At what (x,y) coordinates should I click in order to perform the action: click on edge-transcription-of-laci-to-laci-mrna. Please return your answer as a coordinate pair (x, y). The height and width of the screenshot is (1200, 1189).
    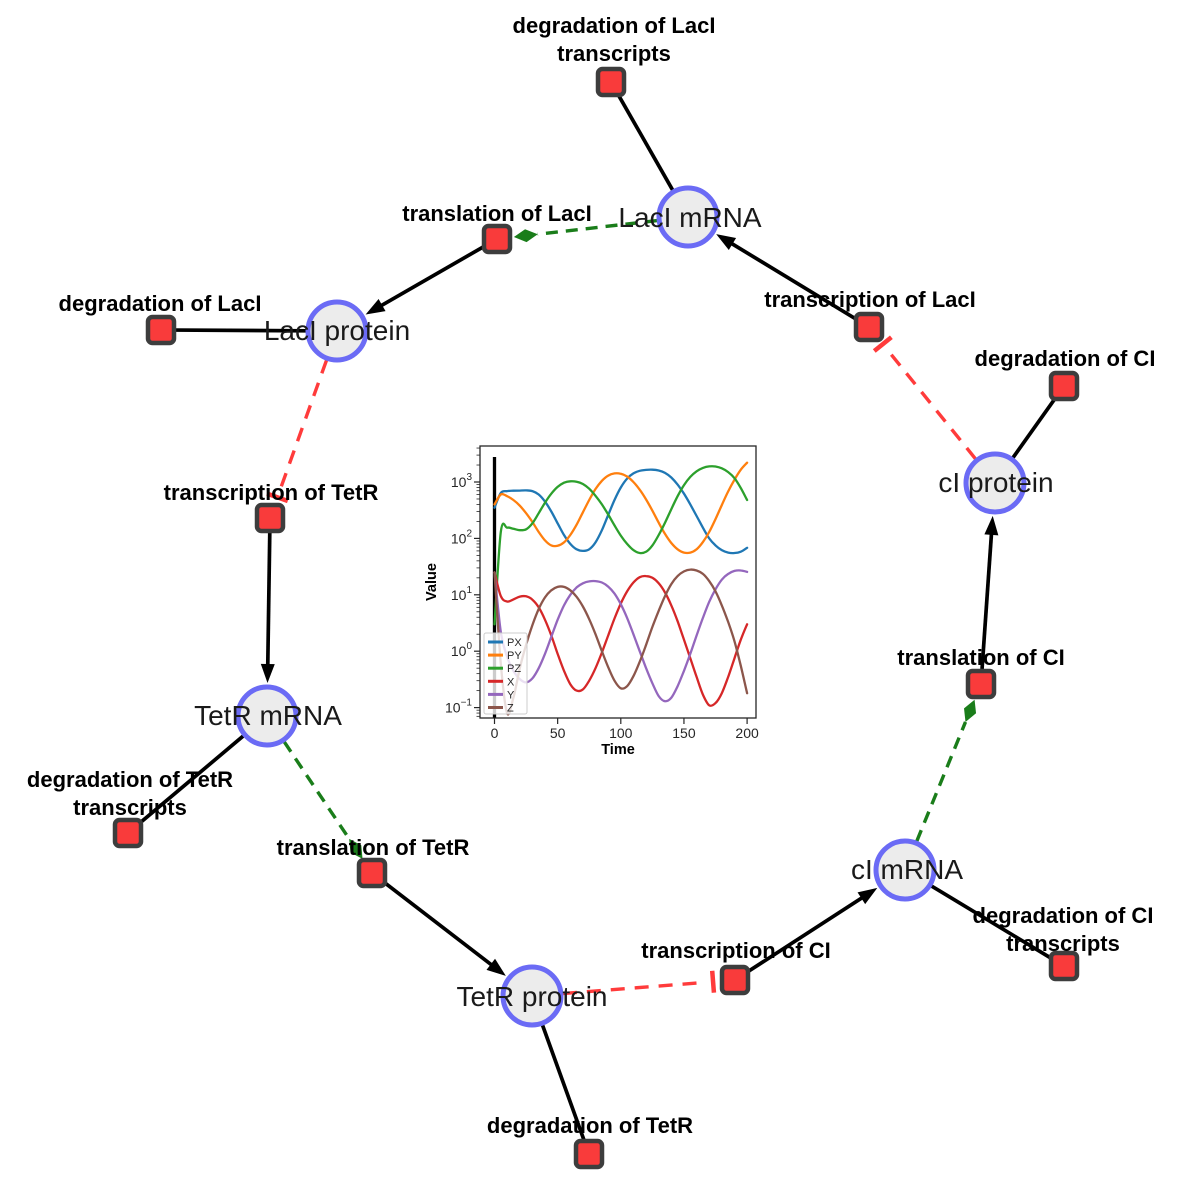
    Looking at the image, I should click on (787, 277).